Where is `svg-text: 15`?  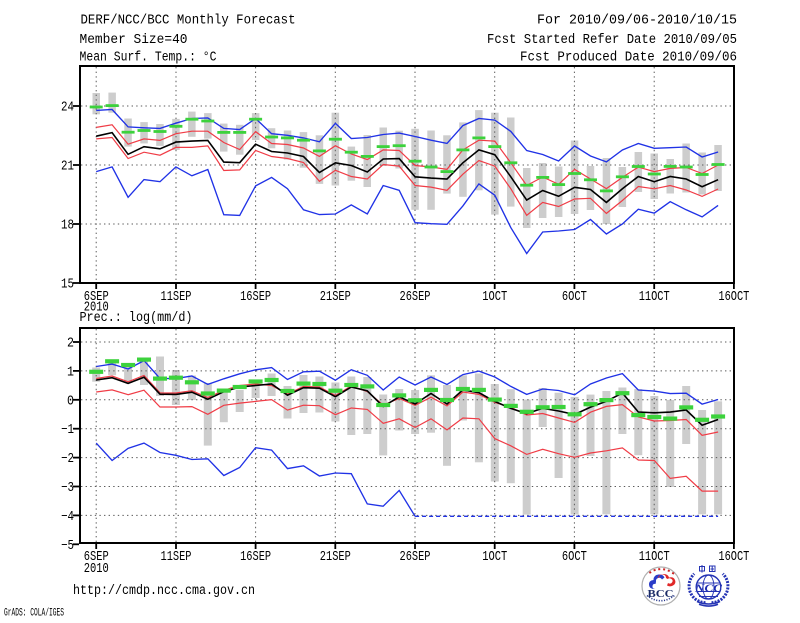 svg-text: 15 is located at coordinates (67, 285).